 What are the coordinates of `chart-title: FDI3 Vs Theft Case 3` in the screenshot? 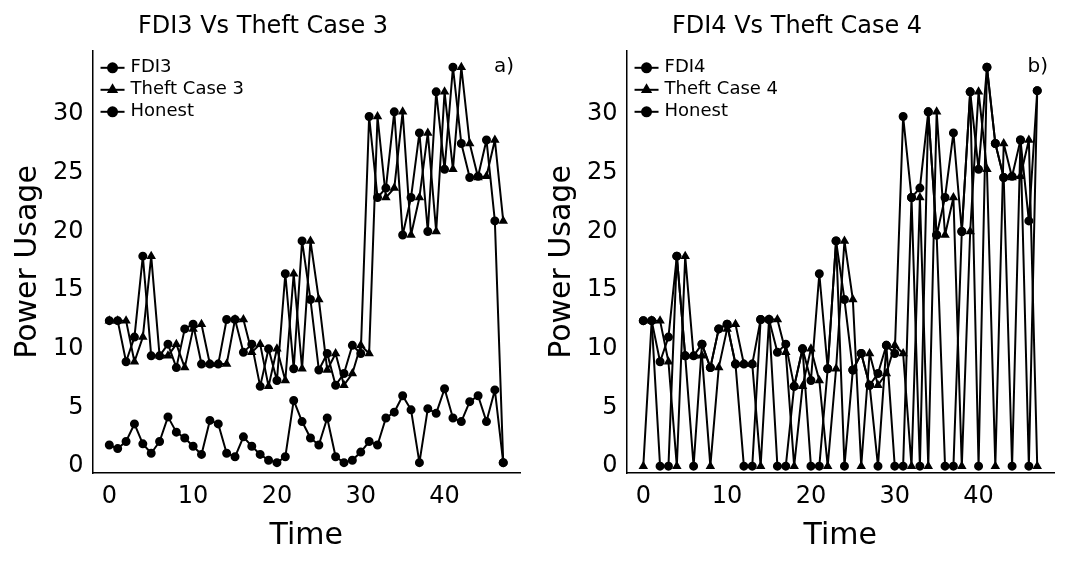 It's located at (263, 24).